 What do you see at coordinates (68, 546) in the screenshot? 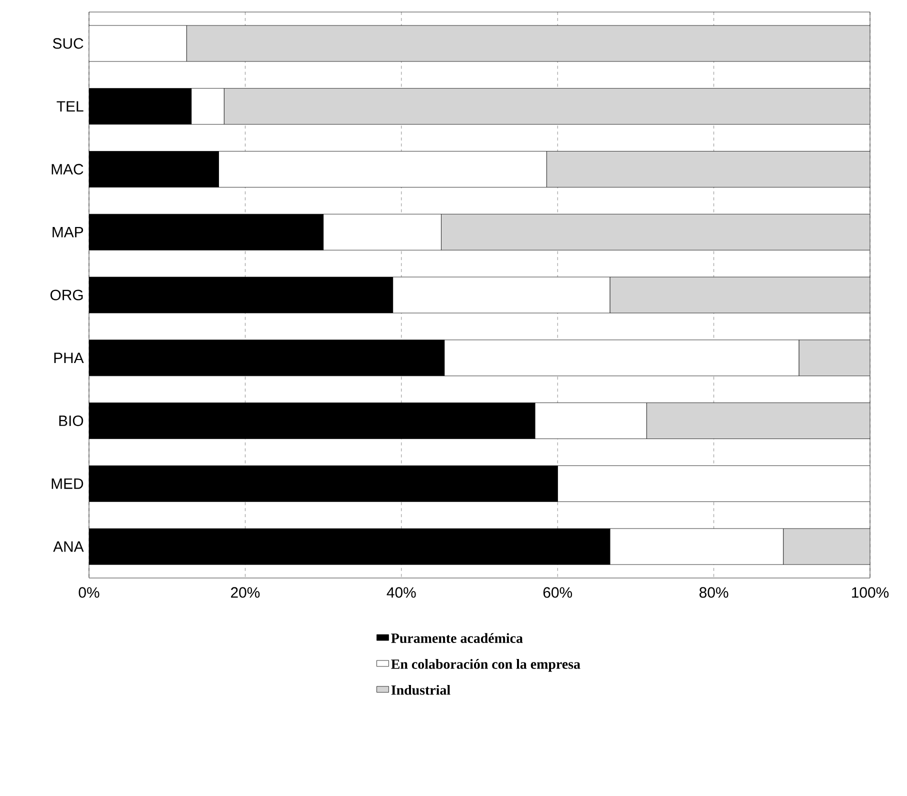
I see `y-tick-label: ANA` at bounding box center [68, 546].